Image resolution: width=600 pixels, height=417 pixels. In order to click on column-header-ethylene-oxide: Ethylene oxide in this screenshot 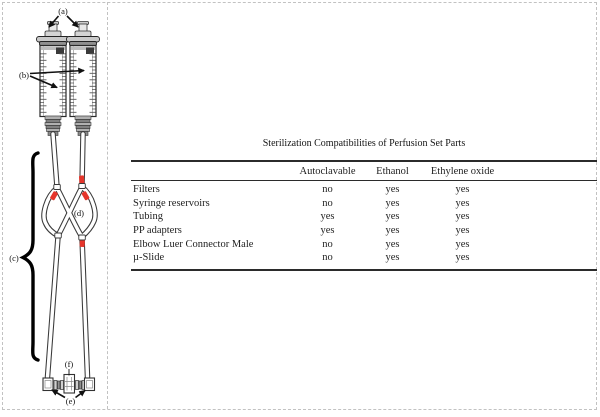, I will do `click(462, 171)`.